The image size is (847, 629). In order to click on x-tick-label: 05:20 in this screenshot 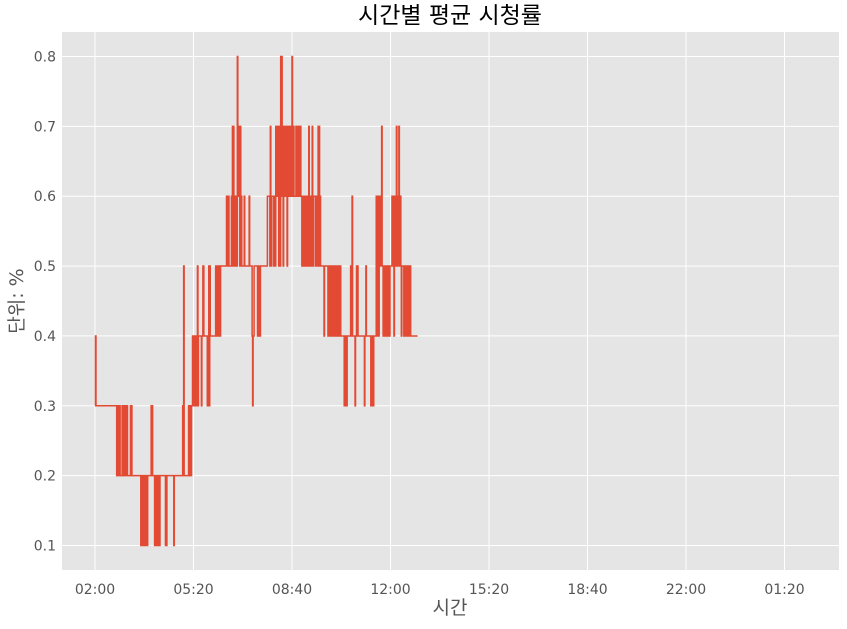, I will do `click(193, 590)`.